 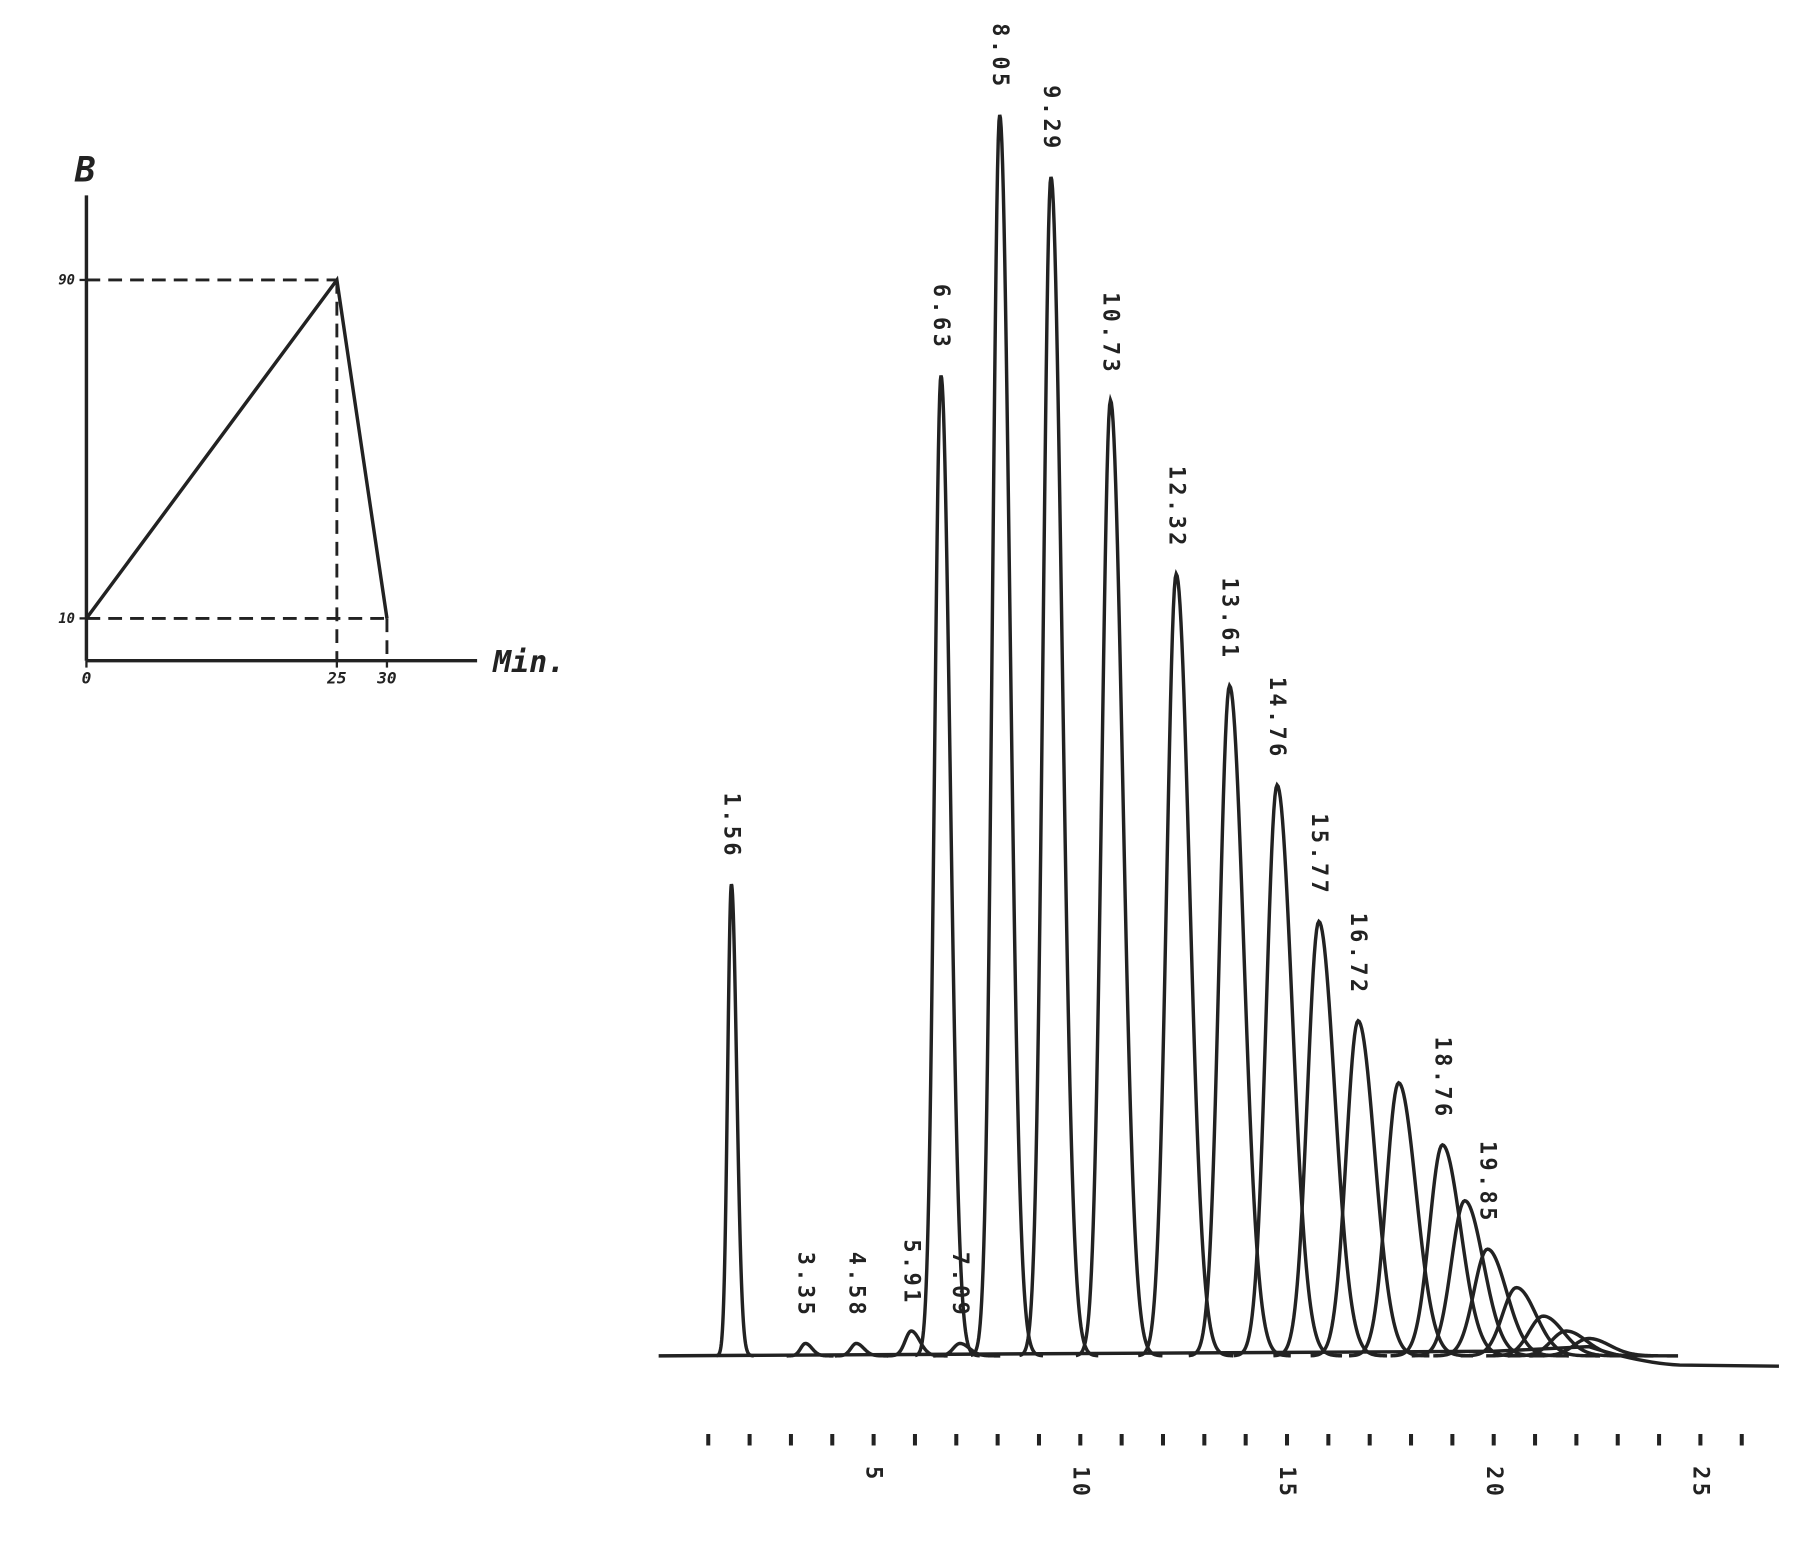 I want to click on gradient-line, so click(x=237, y=447).